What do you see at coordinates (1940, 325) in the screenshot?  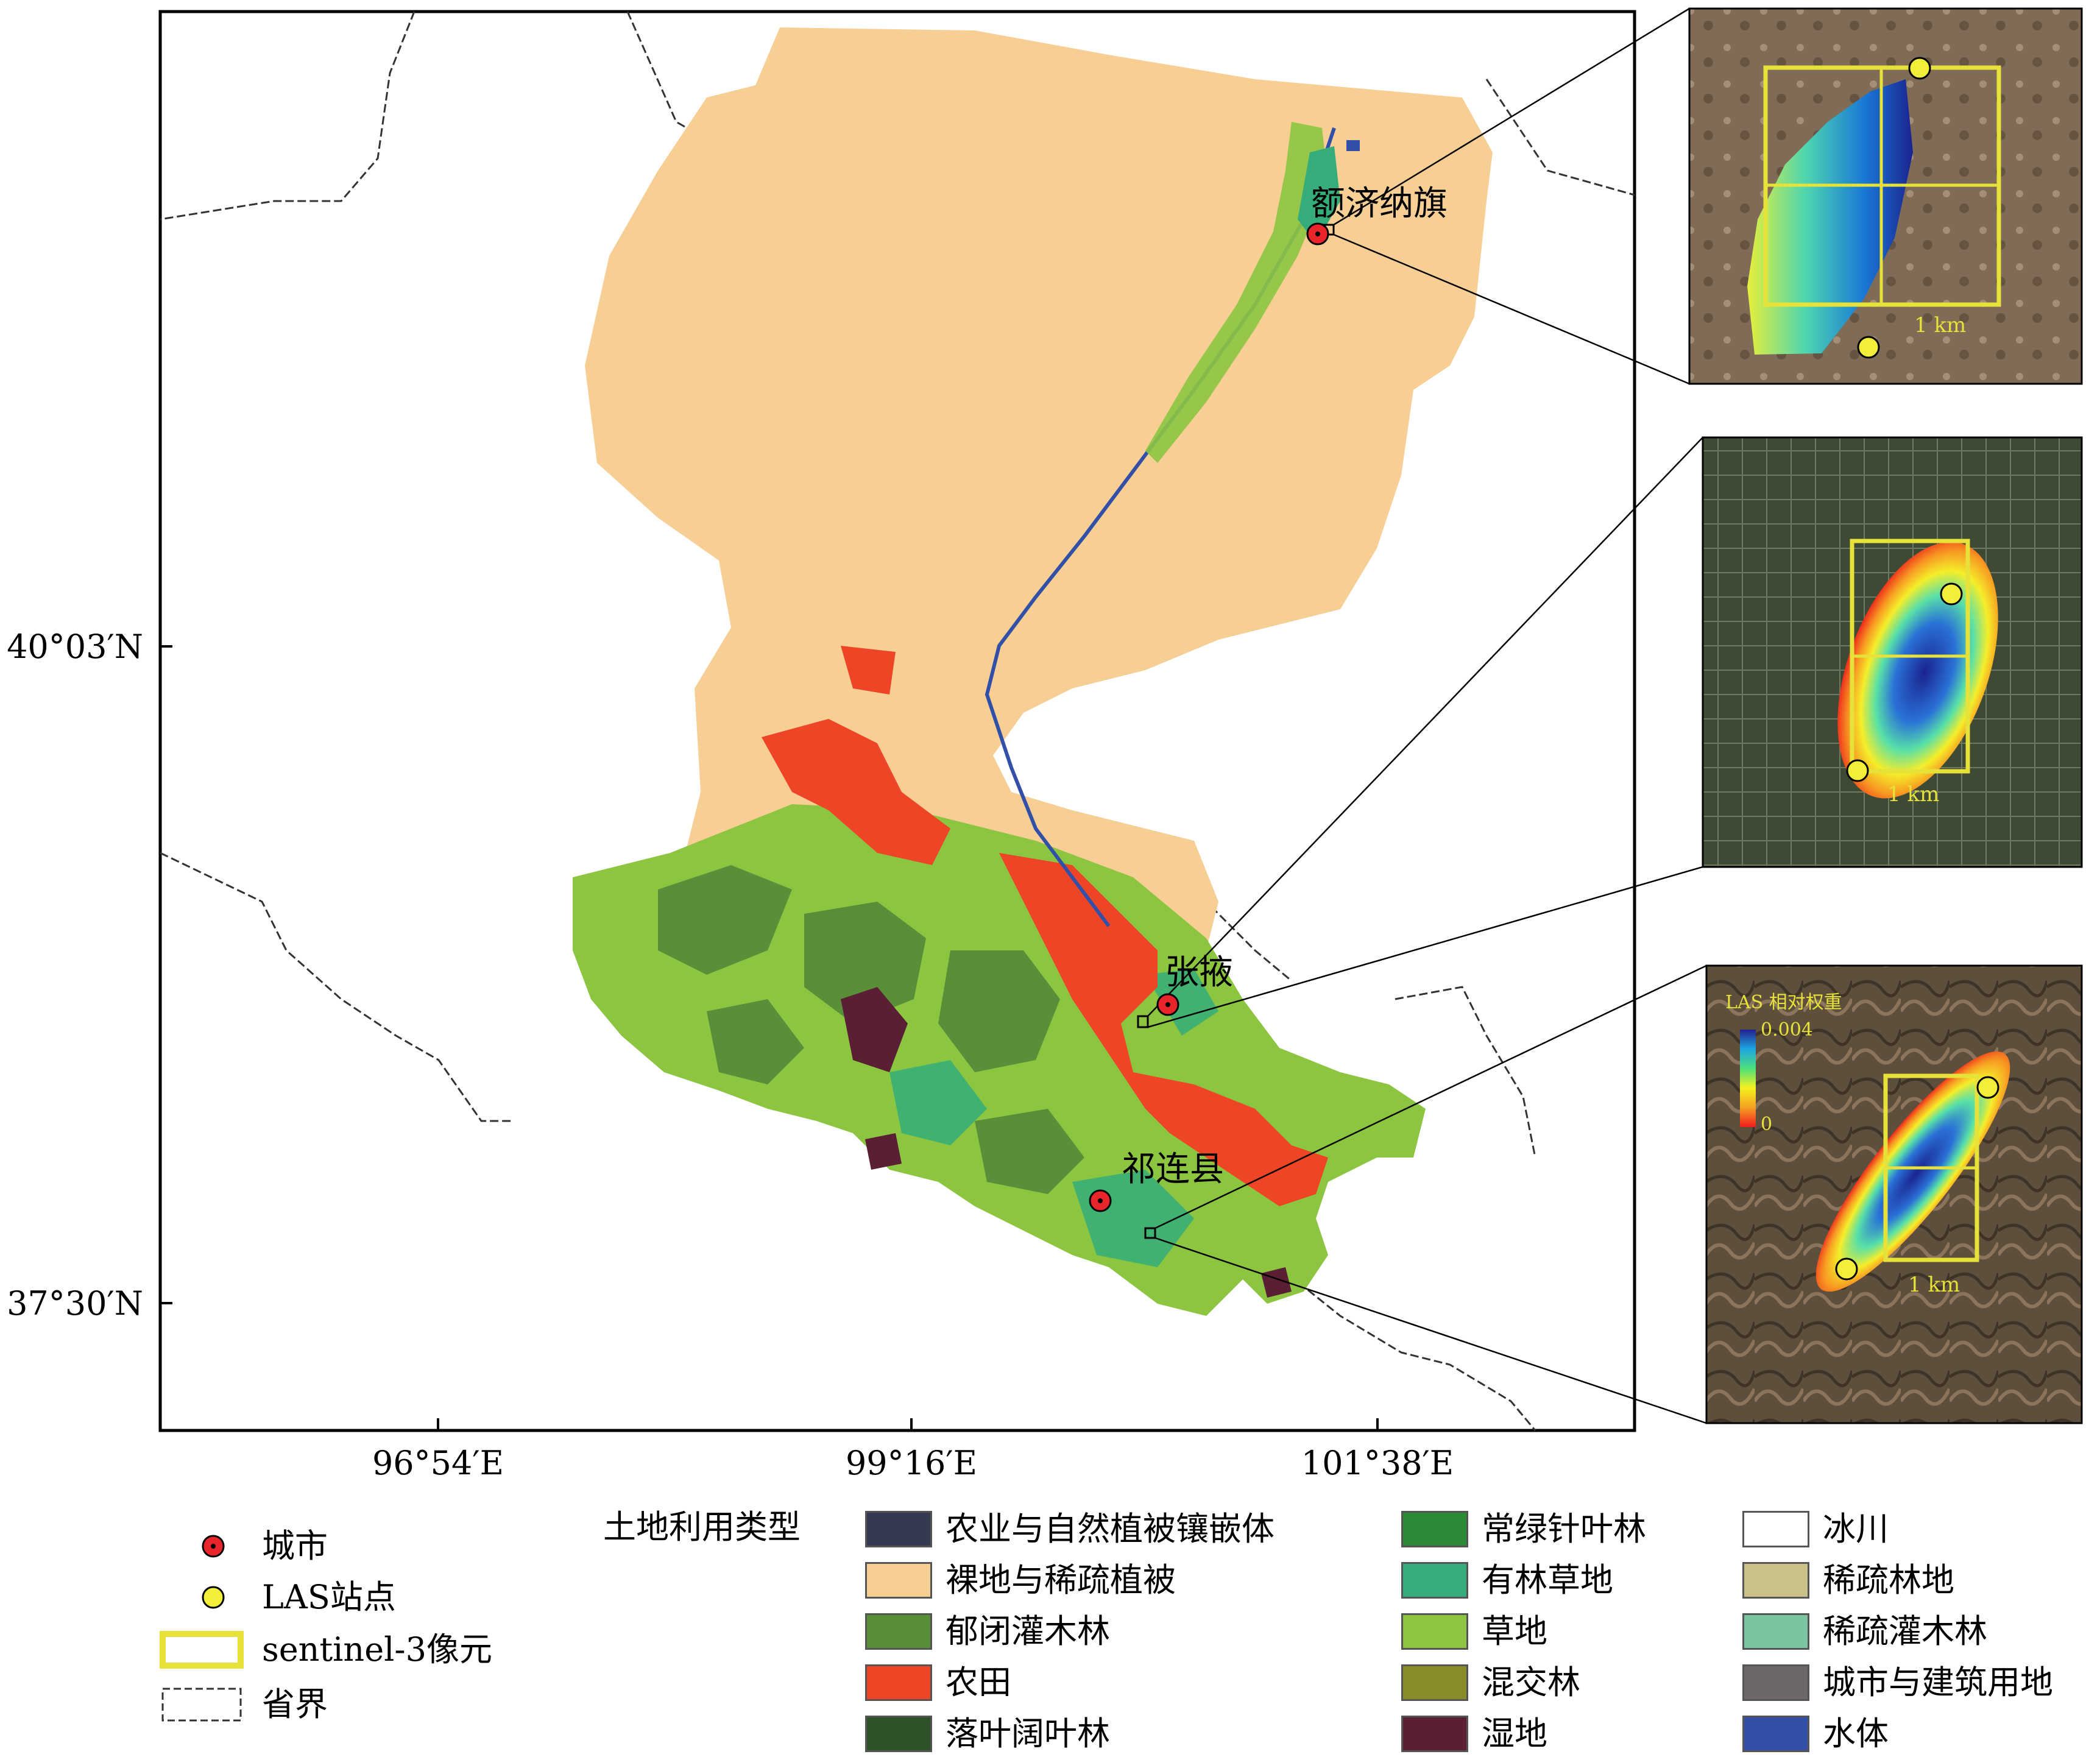 I see `inset-1-scale-label: 1 km` at bounding box center [1940, 325].